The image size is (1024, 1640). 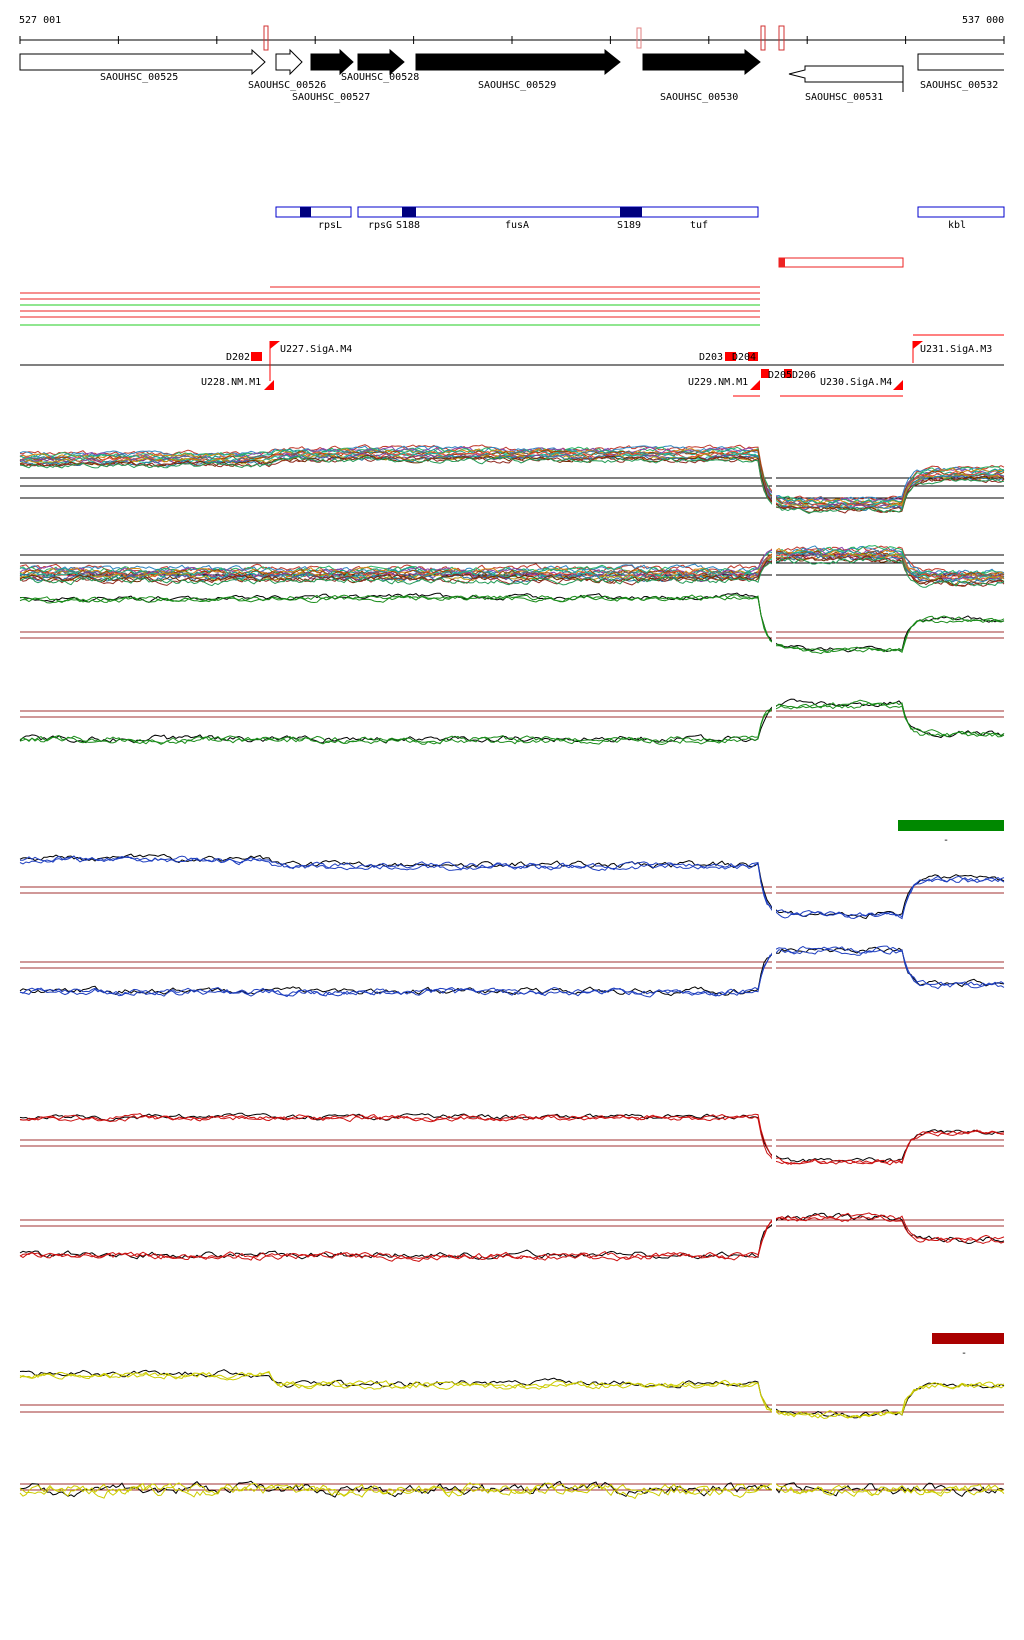 What do you see at coordinates (408, 225) in the screenshot?
I see `gene-name-label: S188` at bounding box center [408, 225].